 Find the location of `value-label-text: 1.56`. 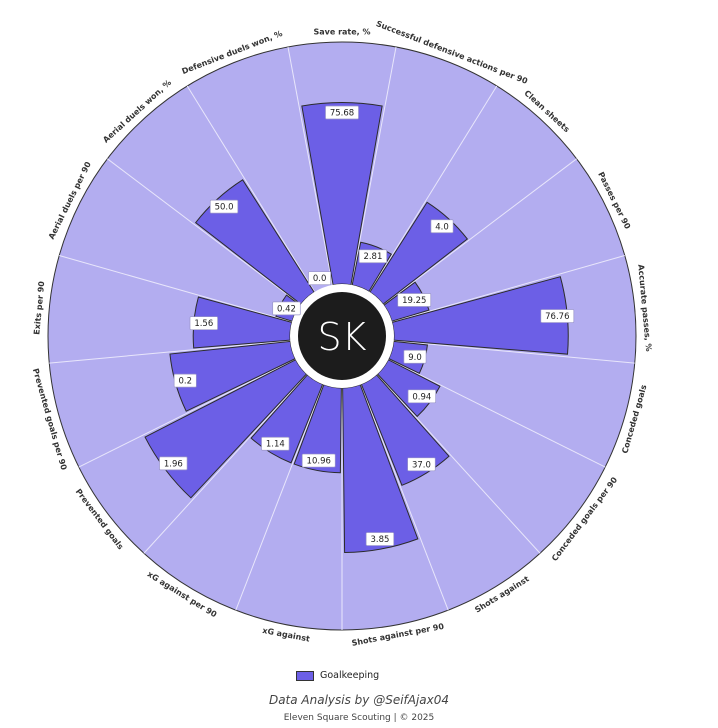

value-label-text: 1.56 is located at coordinates (203, 324).